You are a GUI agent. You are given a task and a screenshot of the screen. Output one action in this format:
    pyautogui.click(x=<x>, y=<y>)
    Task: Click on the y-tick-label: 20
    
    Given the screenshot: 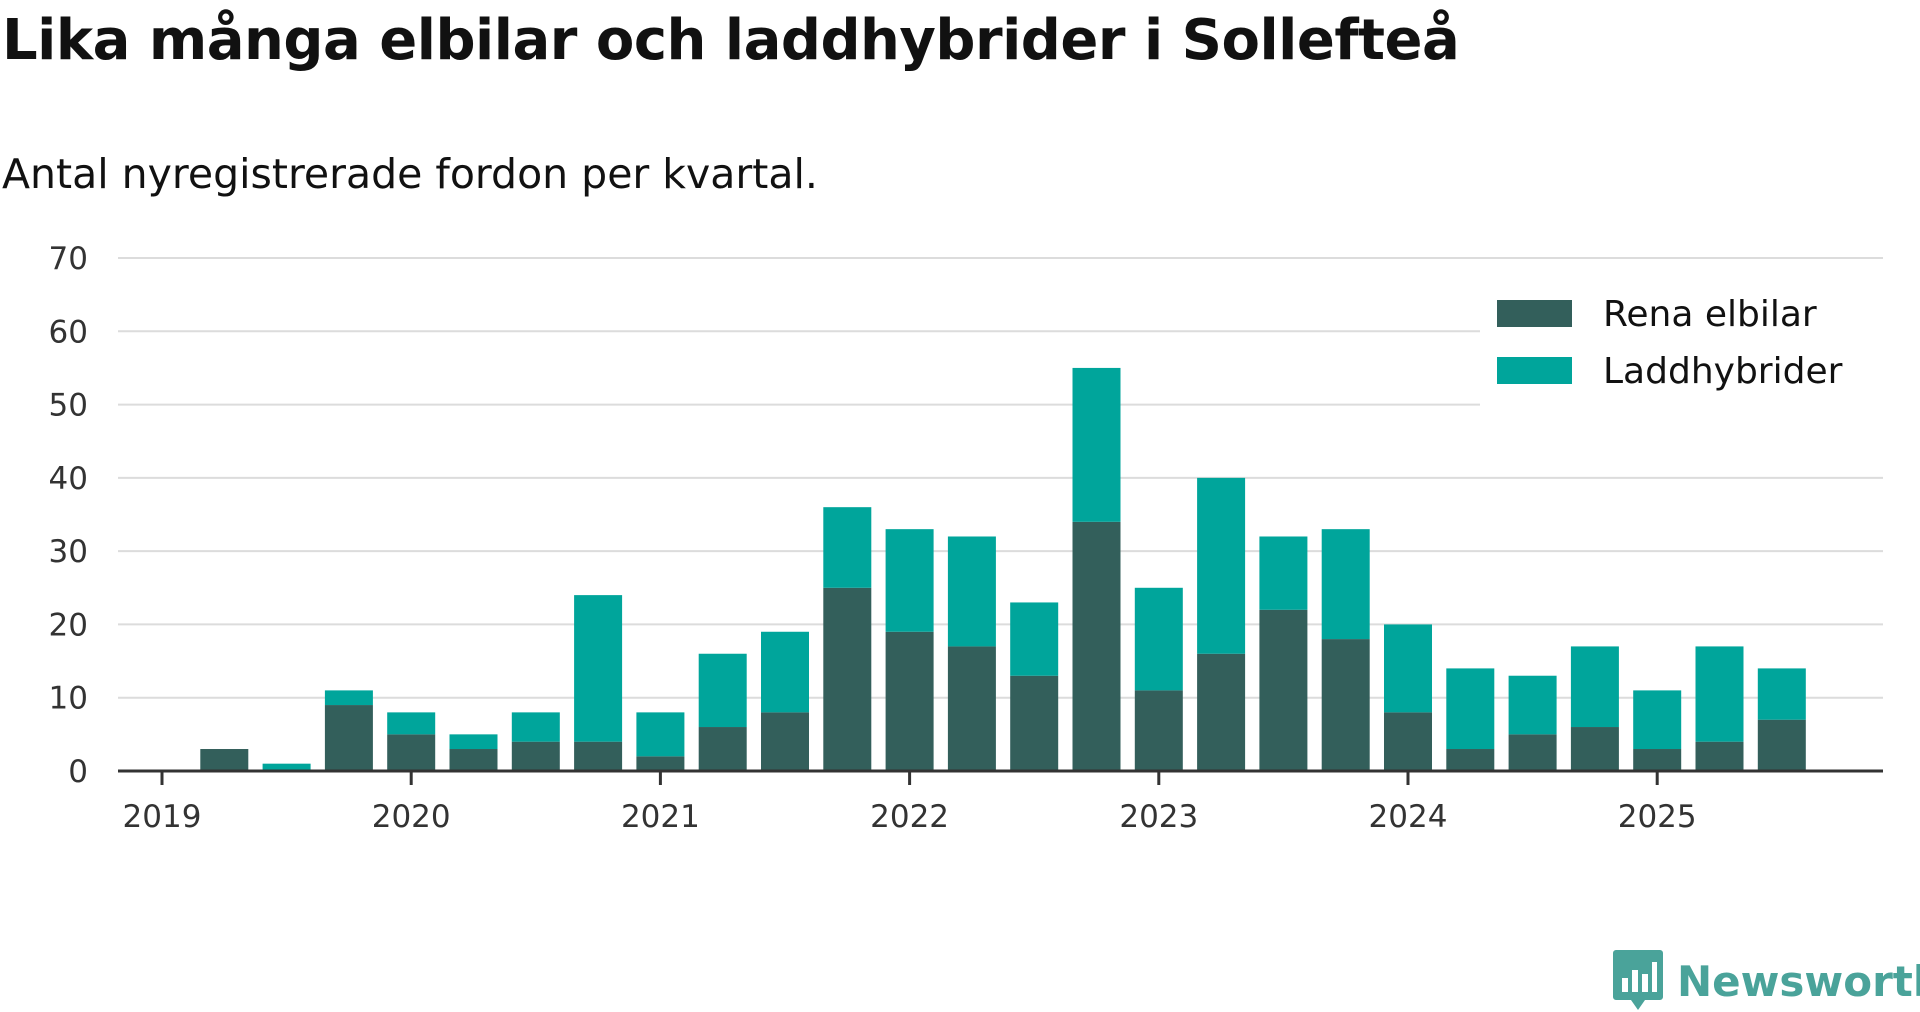 What is the action you would take?
    pyautogui.click(x=68, y=625)
    